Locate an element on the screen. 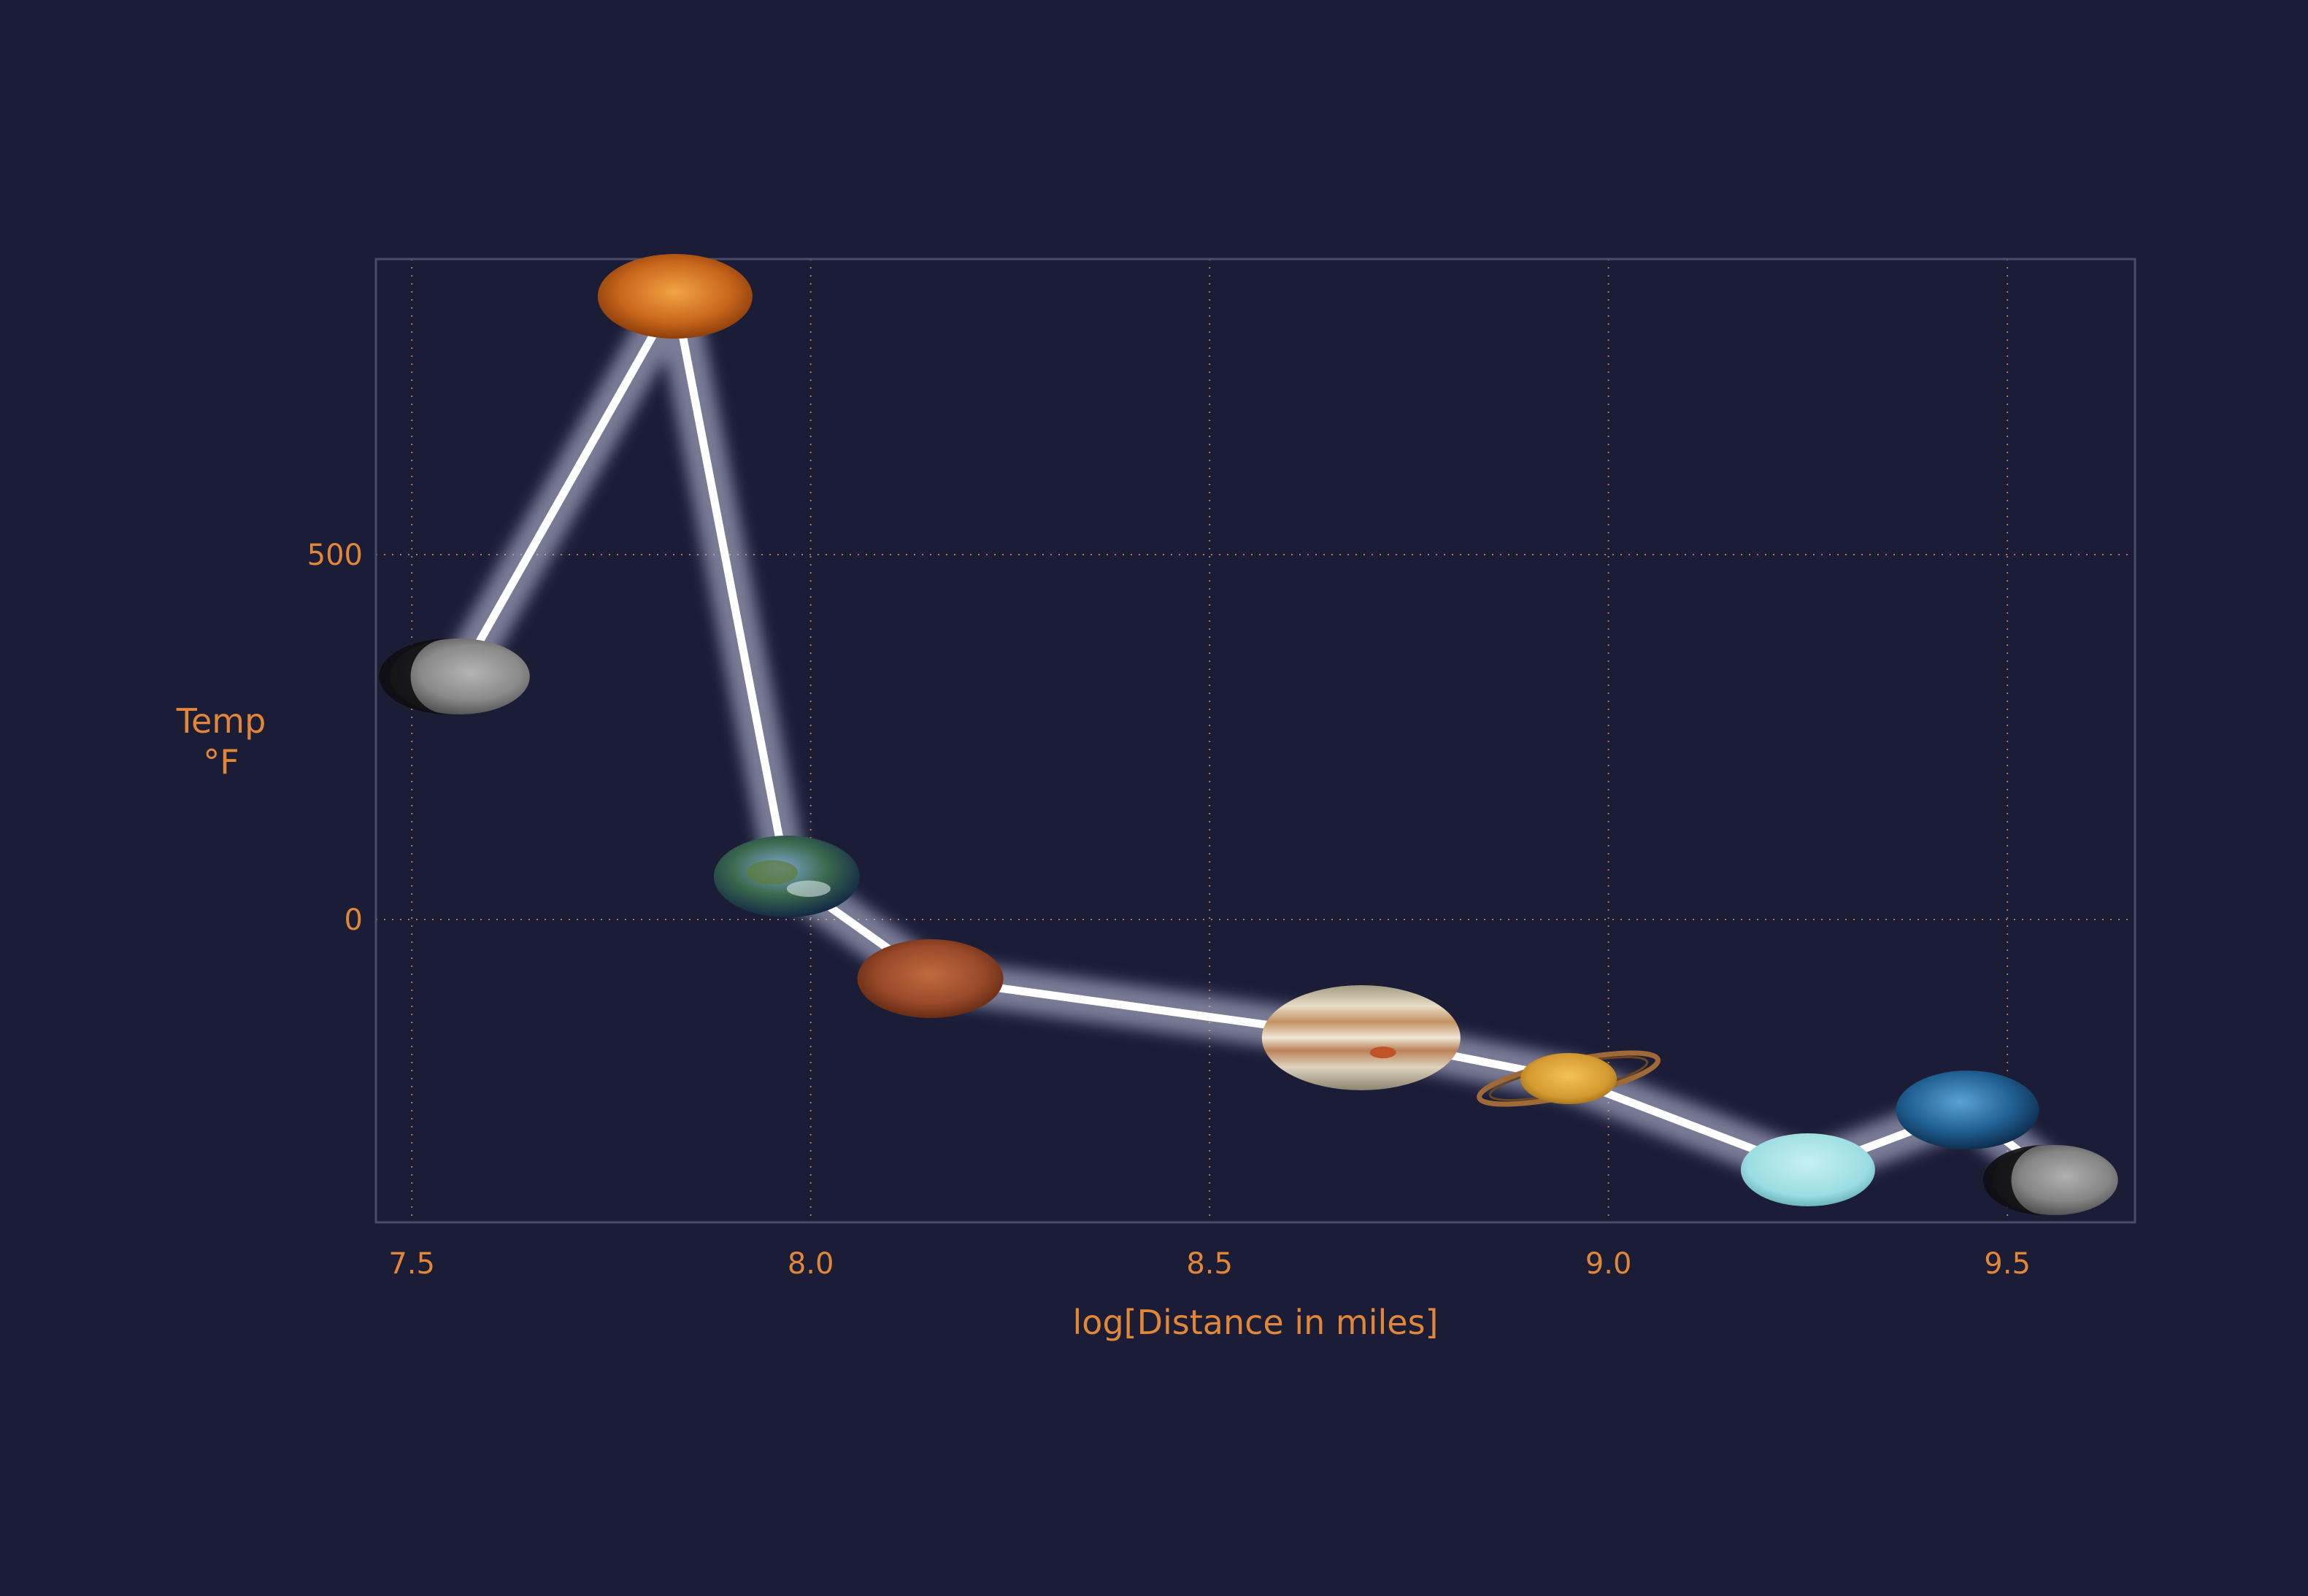  x-tick-label: 8.0 is located at coordinates (811, 1264).